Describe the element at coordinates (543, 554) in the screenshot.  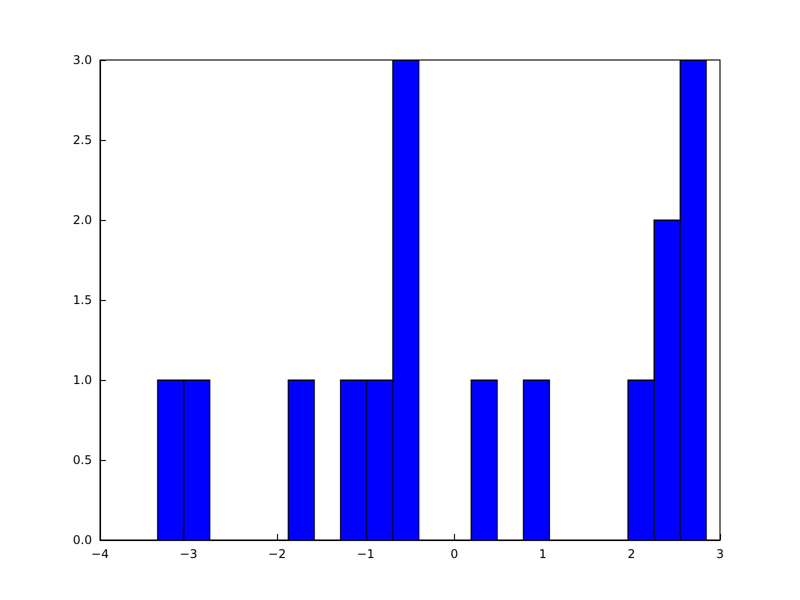
I see `x-tick-label: 1` at that location.